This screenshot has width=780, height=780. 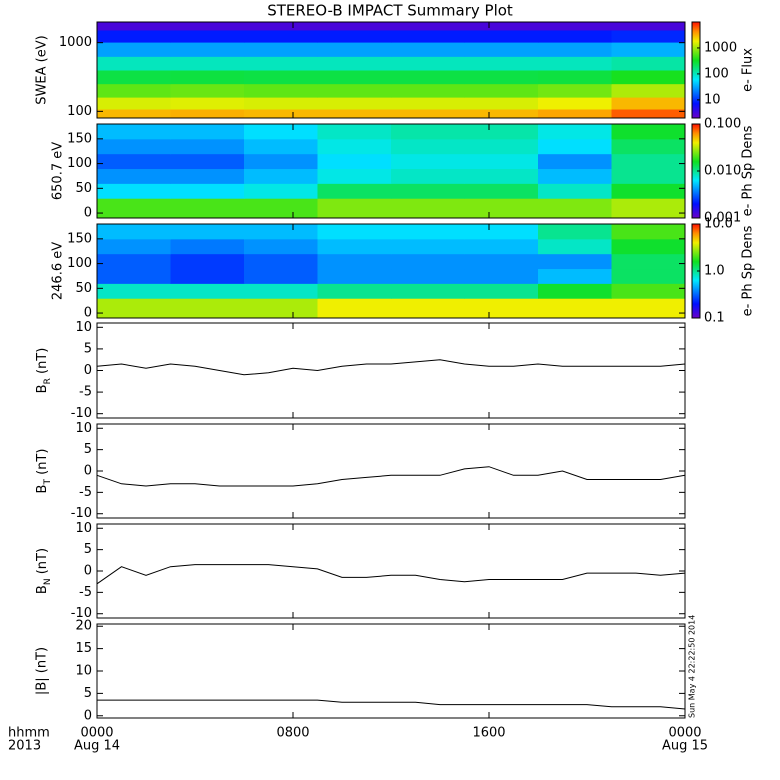 What do you see at coordinates (48, 381) in the screenshot?
I see `y-axis-label-sub: R` at bounding box center [48, 381].